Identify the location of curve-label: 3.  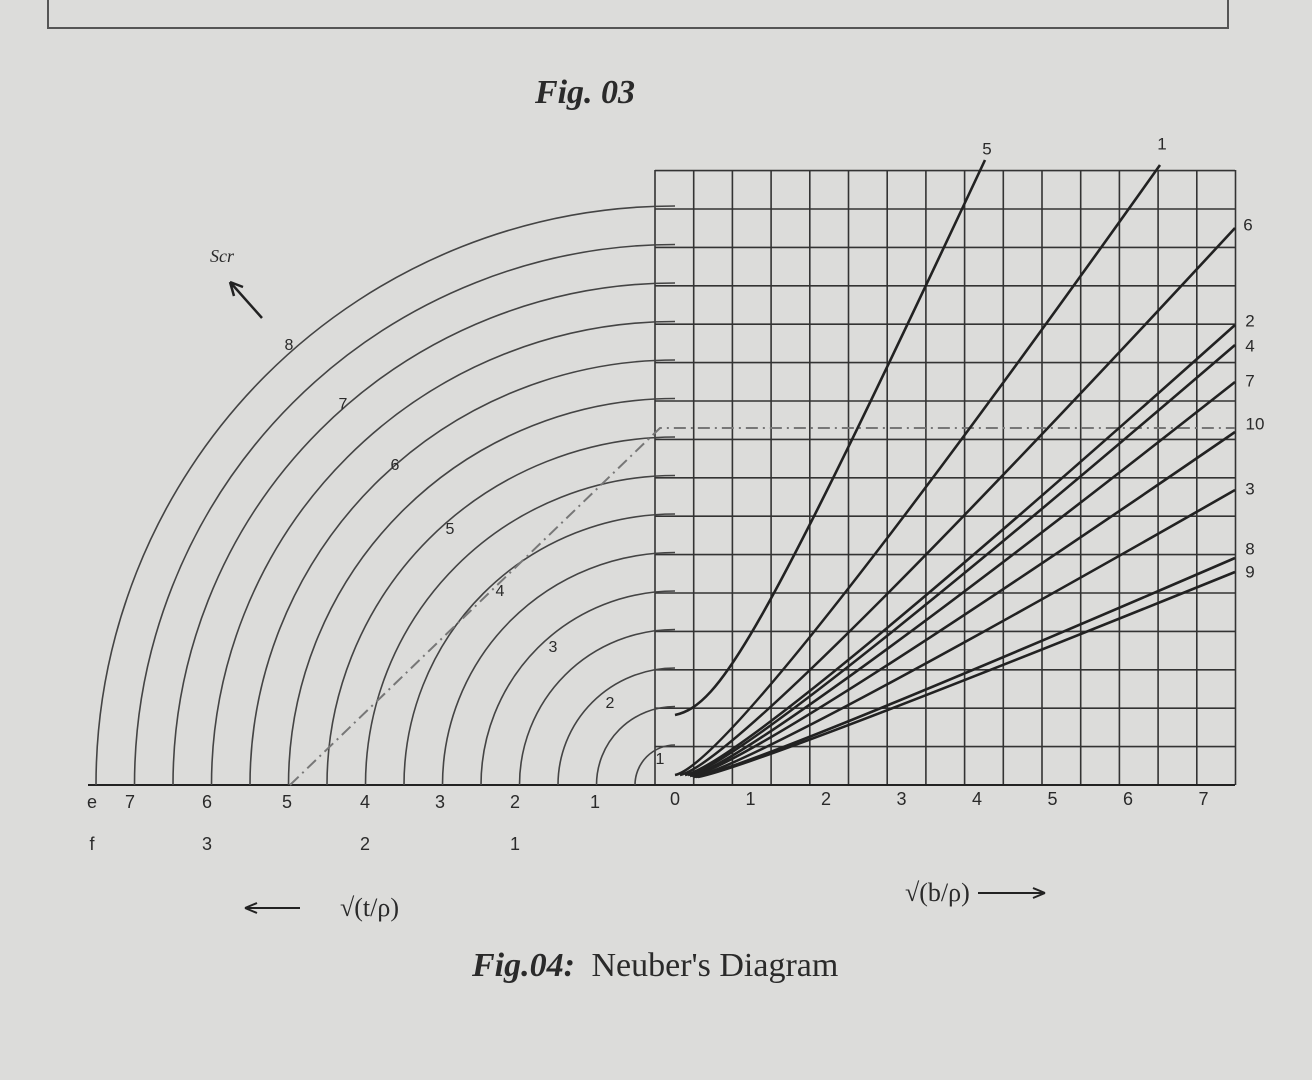
(1249, 488).